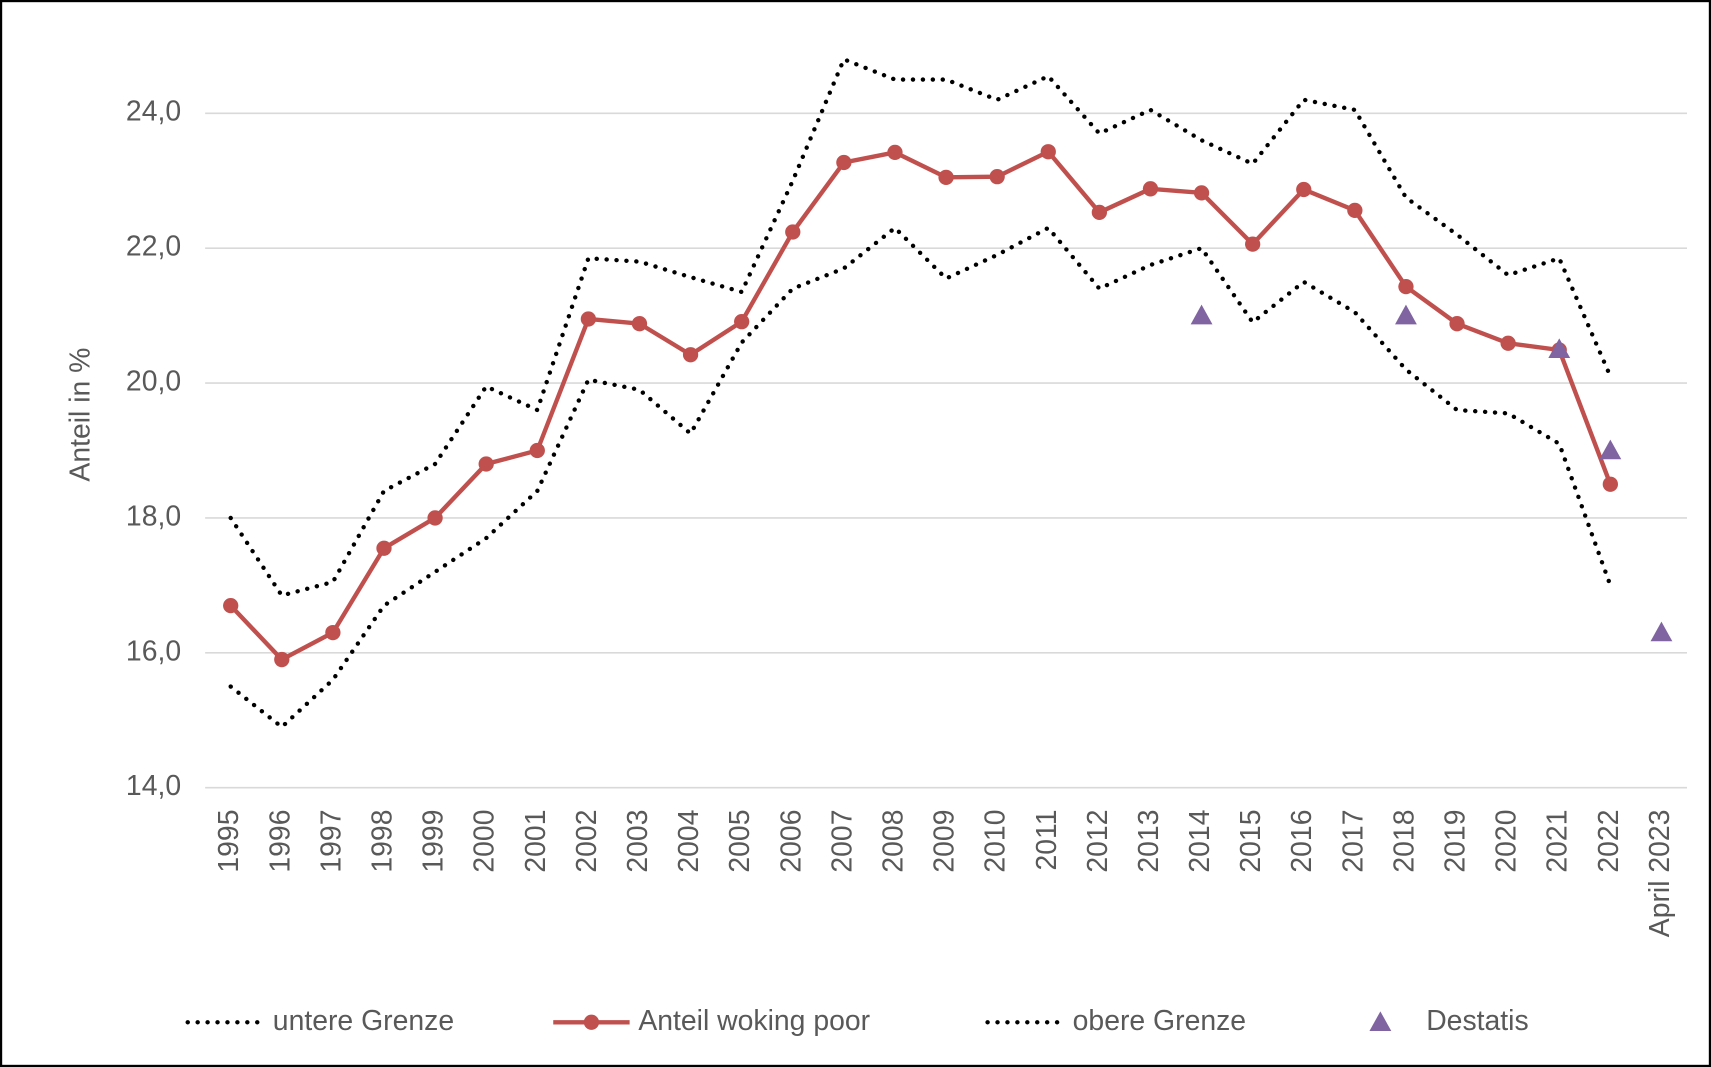 Image resolution: width=1711 pixels, height=1067 pixels. What do you see at coordinates (1251, 841) in the screenshot?
I see `x-tick-label: 2015` at bounding box center [1251, 841].